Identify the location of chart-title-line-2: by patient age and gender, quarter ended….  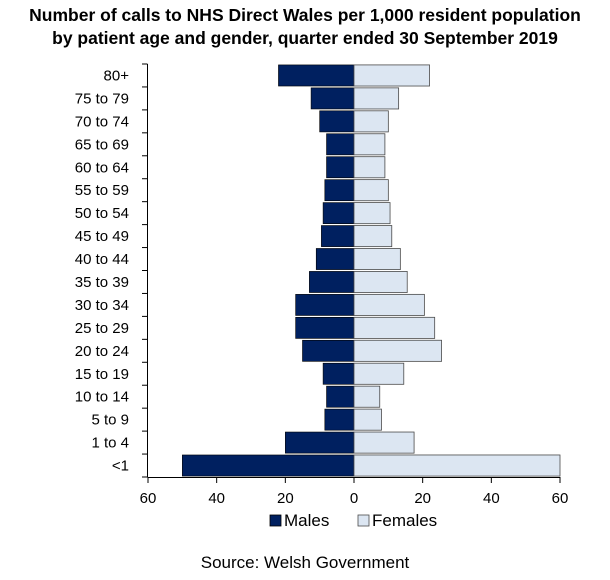
(305, 38).